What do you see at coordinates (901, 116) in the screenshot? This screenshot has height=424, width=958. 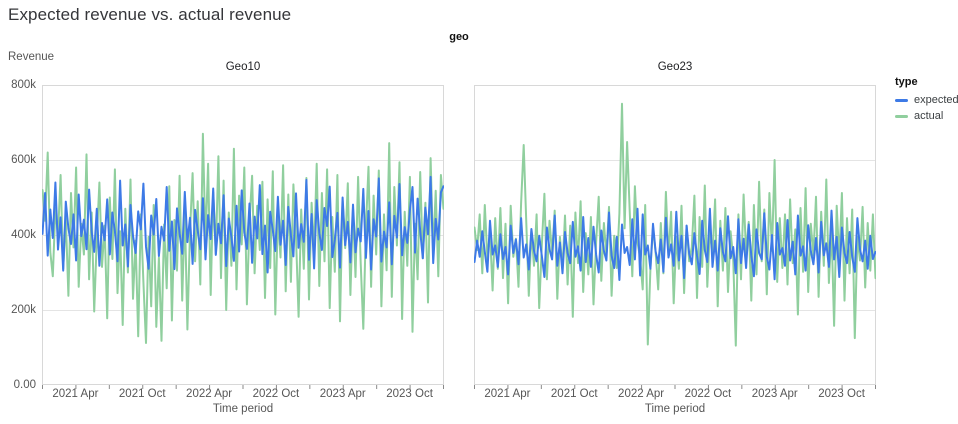 I see `legend-swatch-actual` at bounding box center [901, 116].